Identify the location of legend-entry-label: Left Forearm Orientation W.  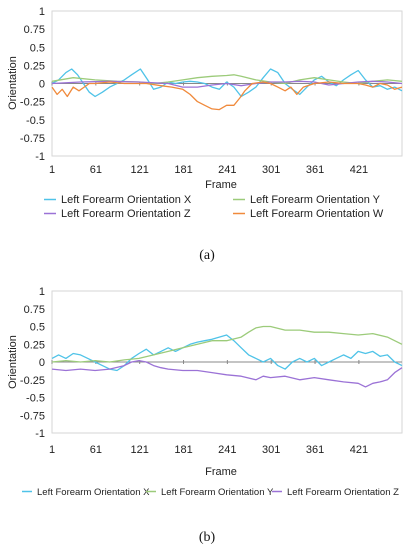
(317, 214).